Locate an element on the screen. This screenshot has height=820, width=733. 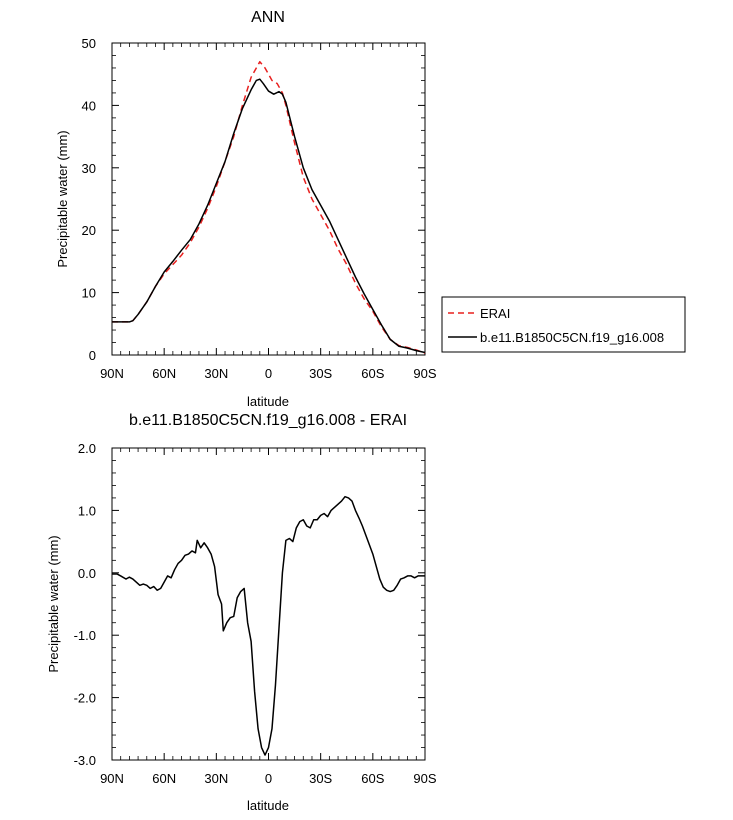
top-y-tick-label: 10 is located at coordinates (89, 293).